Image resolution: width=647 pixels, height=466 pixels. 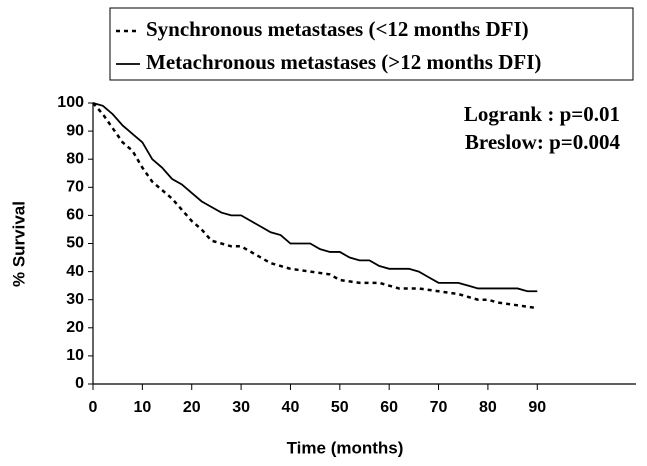 What do you see at coordinates (75, 243) in the screenshot?
I see `y-tick-label: 50` at bounding box center [75, 243].